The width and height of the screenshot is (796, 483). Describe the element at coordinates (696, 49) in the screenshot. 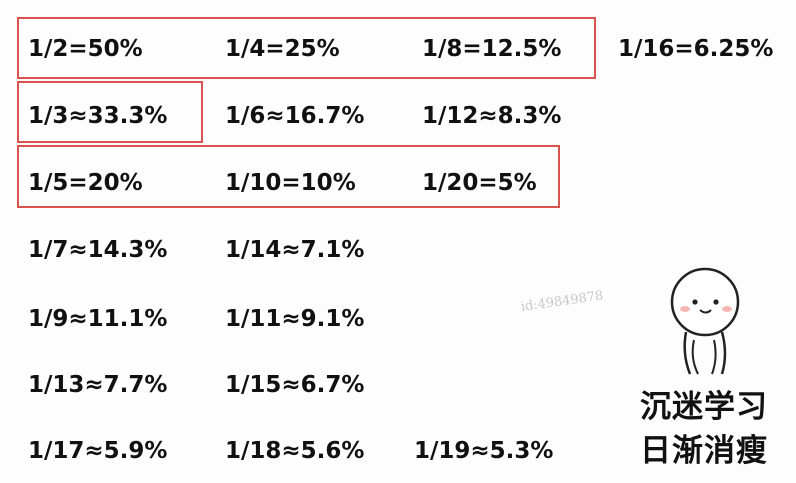

I see `fraction-1-16: 1/16=6.25%` at that location.